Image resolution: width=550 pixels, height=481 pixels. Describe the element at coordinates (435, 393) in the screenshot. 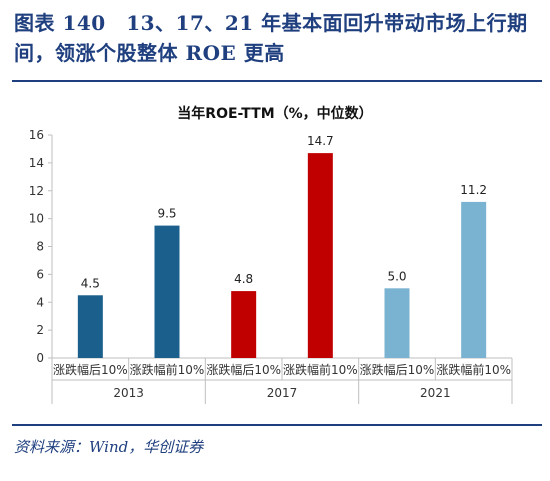

I see `group-label: 2021` at that location.